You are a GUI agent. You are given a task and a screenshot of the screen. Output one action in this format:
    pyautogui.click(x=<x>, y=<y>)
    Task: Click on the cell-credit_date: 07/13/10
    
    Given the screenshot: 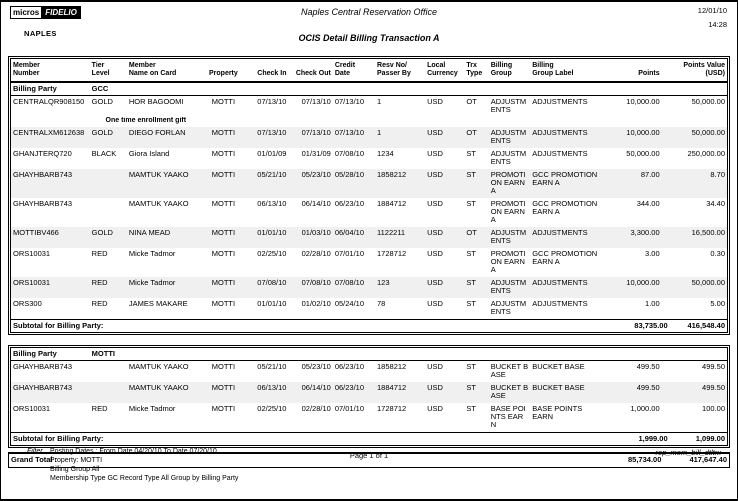 What is the action you would take?
    pyautogui.click(x=354, y=137)
    